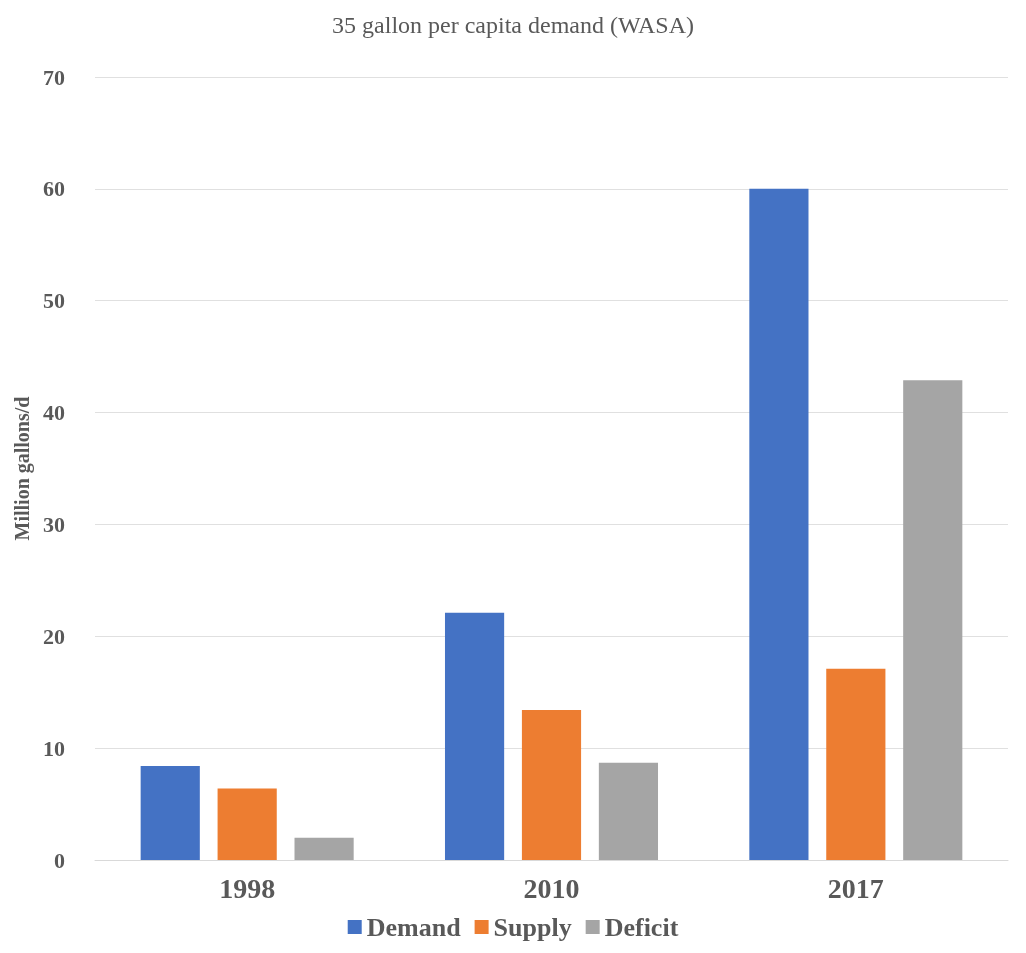  Describe the element at coordinates (54, 301) in the screenshot. I see `y-tick-label: 50` at that location.